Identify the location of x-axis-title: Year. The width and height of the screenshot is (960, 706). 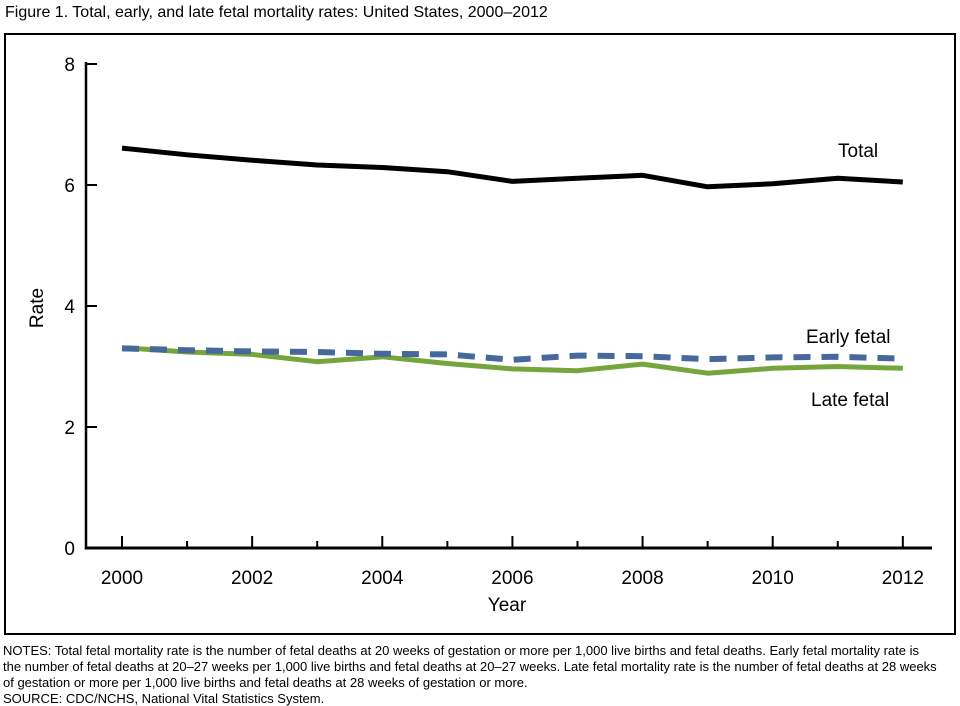
(507, 605).